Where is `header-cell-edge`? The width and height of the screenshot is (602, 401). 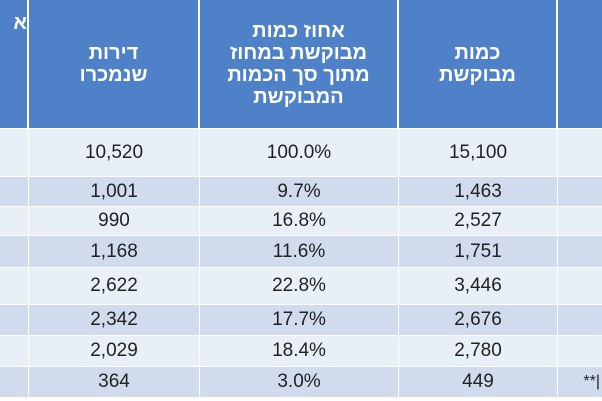 header-cell-edge is located at coordinates (580, 64).